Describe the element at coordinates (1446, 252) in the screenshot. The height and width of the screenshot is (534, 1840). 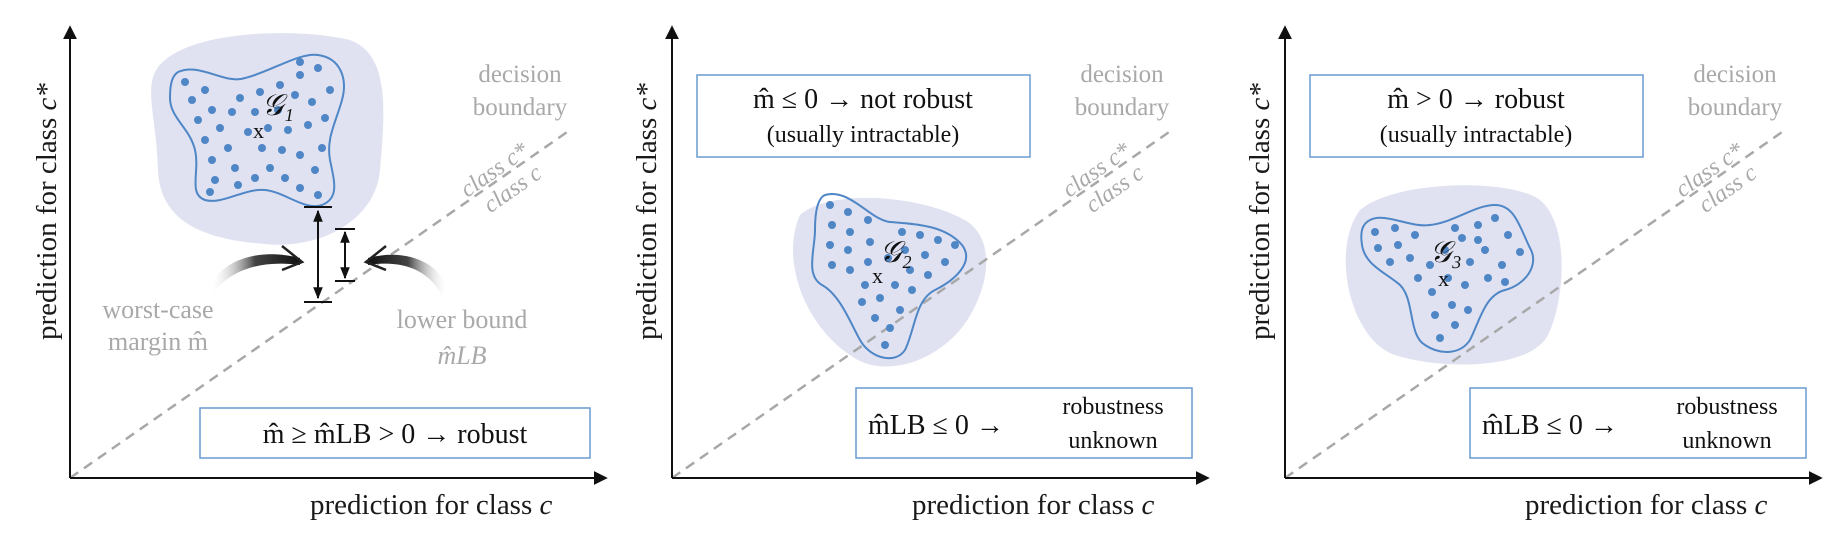
I see `region-label: 𝒢₃` at that location.